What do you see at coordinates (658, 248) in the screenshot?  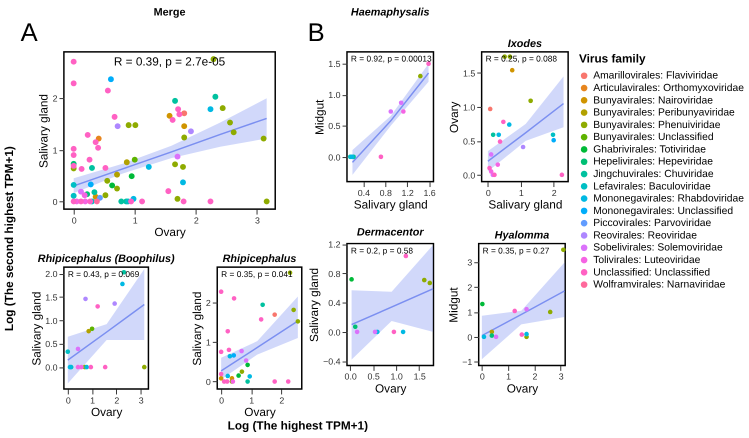 I see `legend-label: Sobelivirales: Solemoviridae` at bounding box center [658, 248].